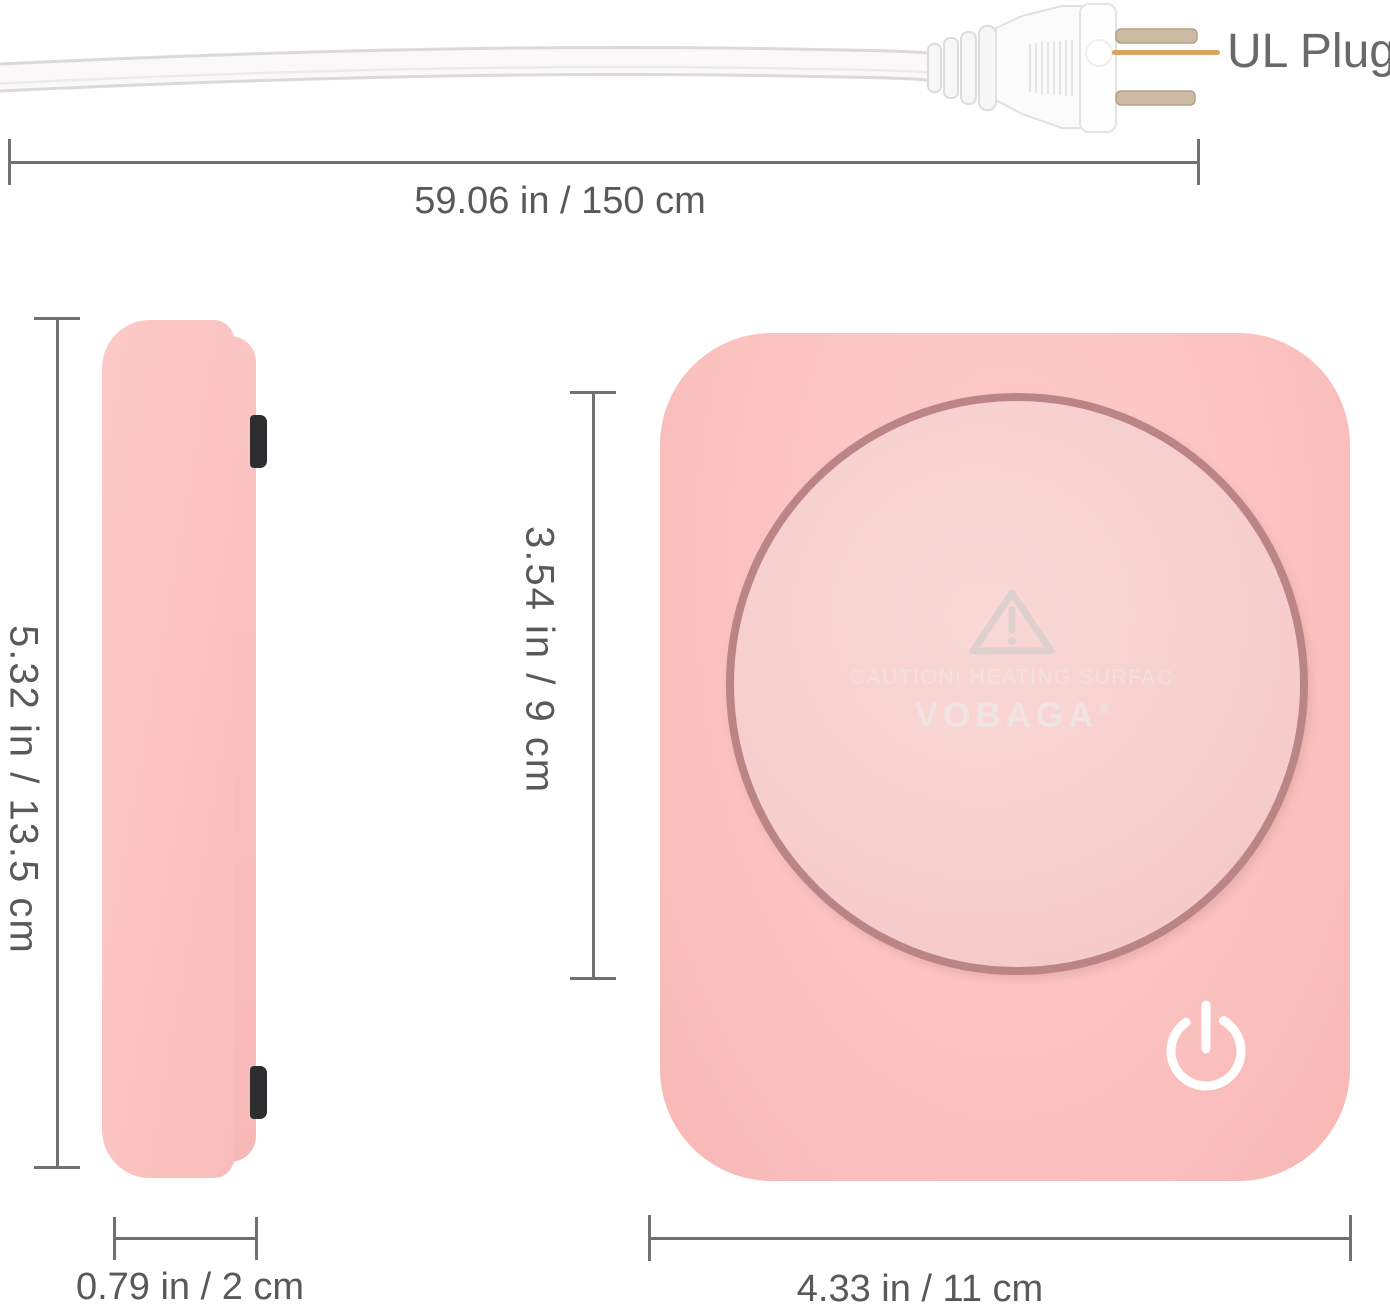 Image resolution: width=1390 pixels, height=1309 pixels. I want to click on plug-leader-line, so click(1166, 52).